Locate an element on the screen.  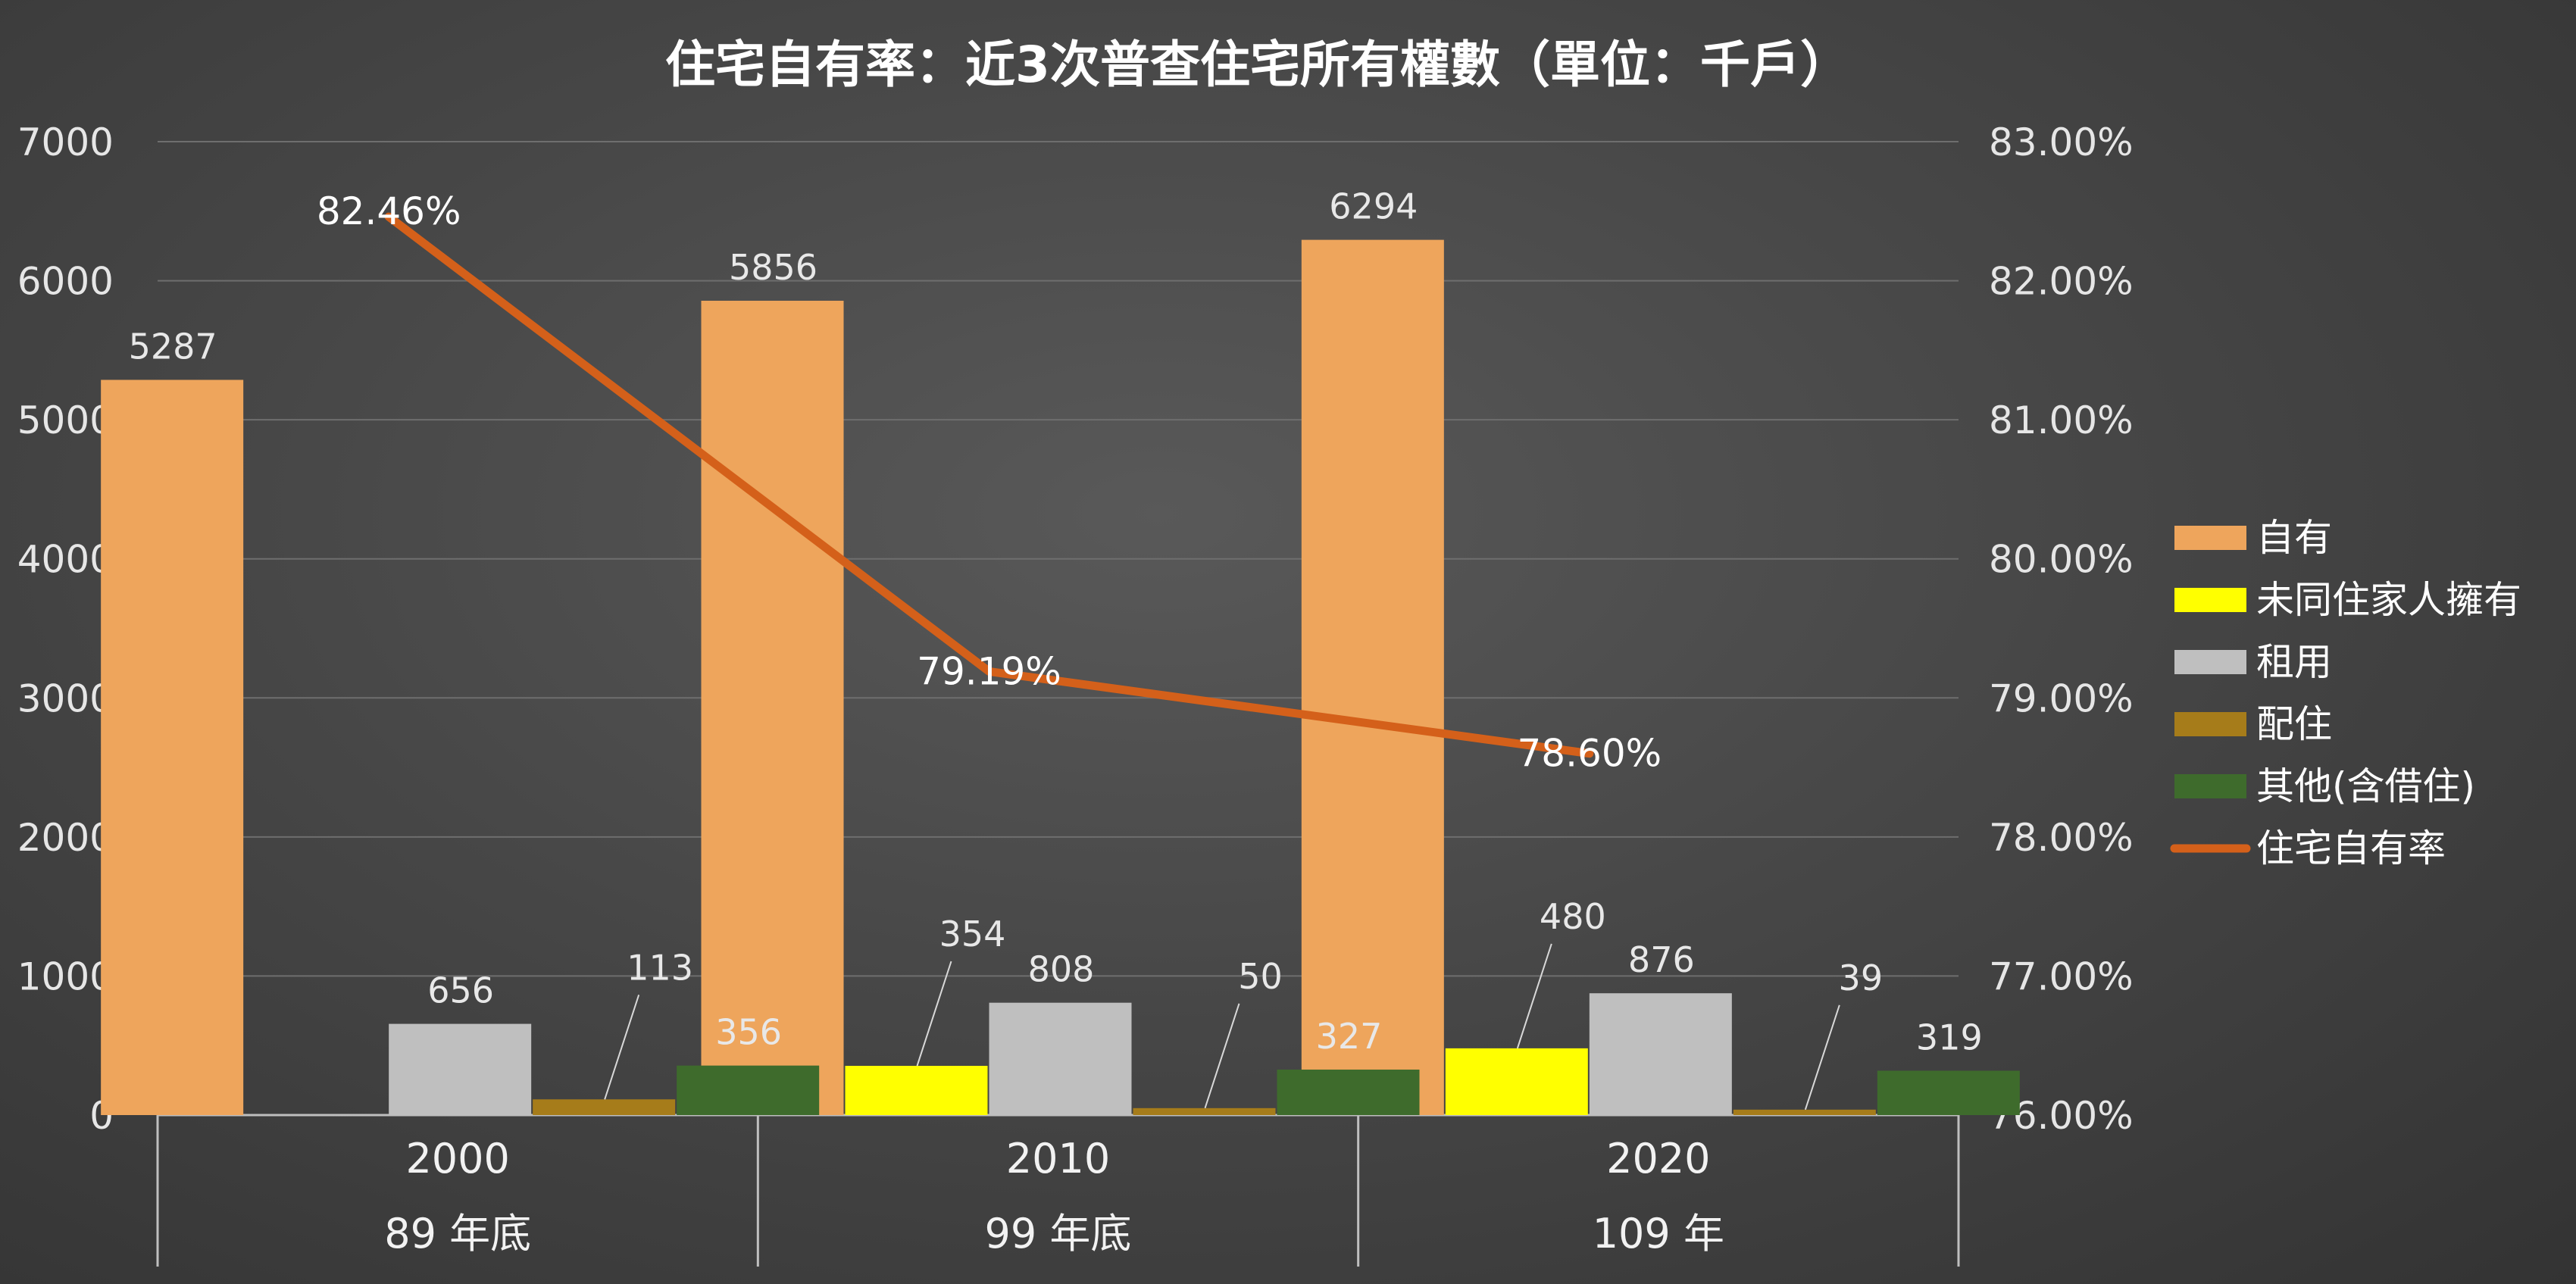
y-right-tick-label: 77.00% is located at coordinates (2061, 976).